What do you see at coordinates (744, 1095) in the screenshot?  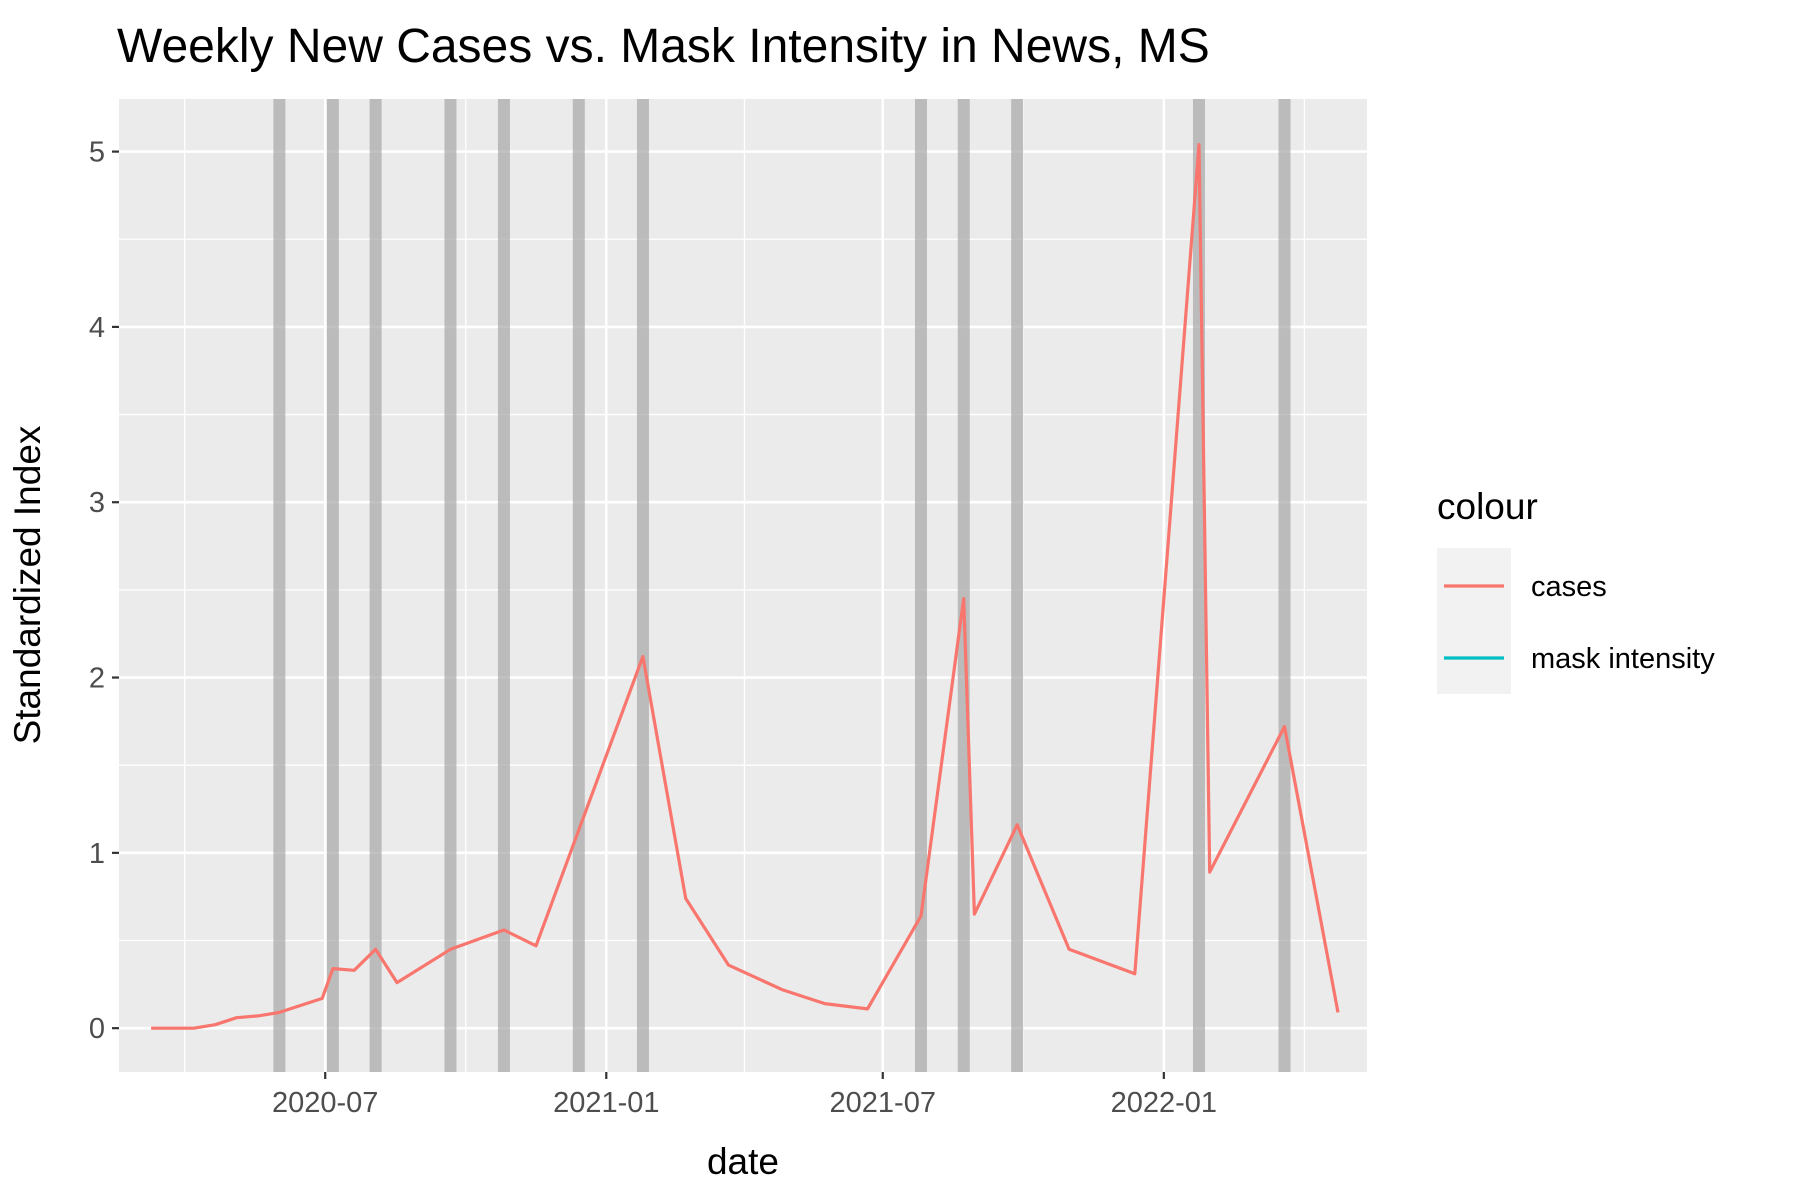 I see `x-axis: 2020-07 2021-01 2021-07 2022-01` at bounding box center [744, 1095].